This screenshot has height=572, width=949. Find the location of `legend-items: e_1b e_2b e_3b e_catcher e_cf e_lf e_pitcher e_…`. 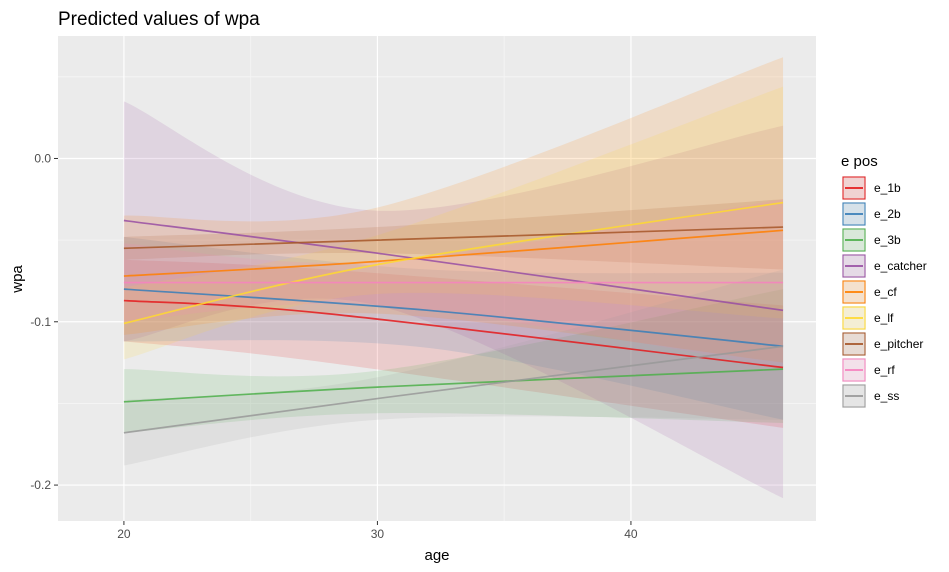

legend-items: e_1b e_2b e_3b e_catcher e_cf e_lf e_pitcher e_… is located at coordinates (884, 292).